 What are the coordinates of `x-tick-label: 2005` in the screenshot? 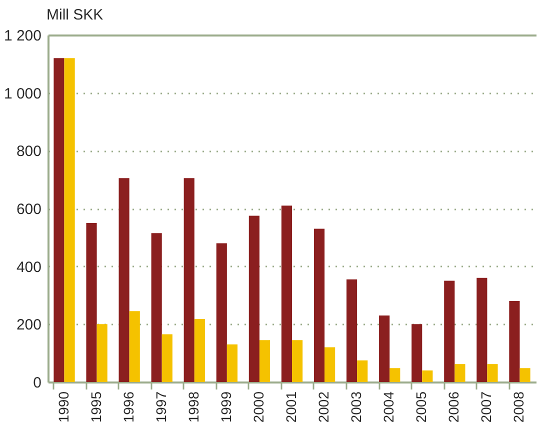 It's located at (421, 407).